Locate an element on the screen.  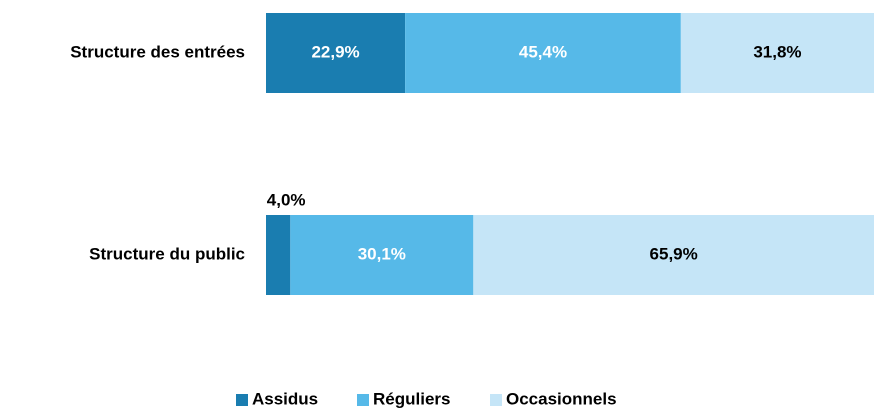
value-label: 45,4% is located at coordinates (543, 51).